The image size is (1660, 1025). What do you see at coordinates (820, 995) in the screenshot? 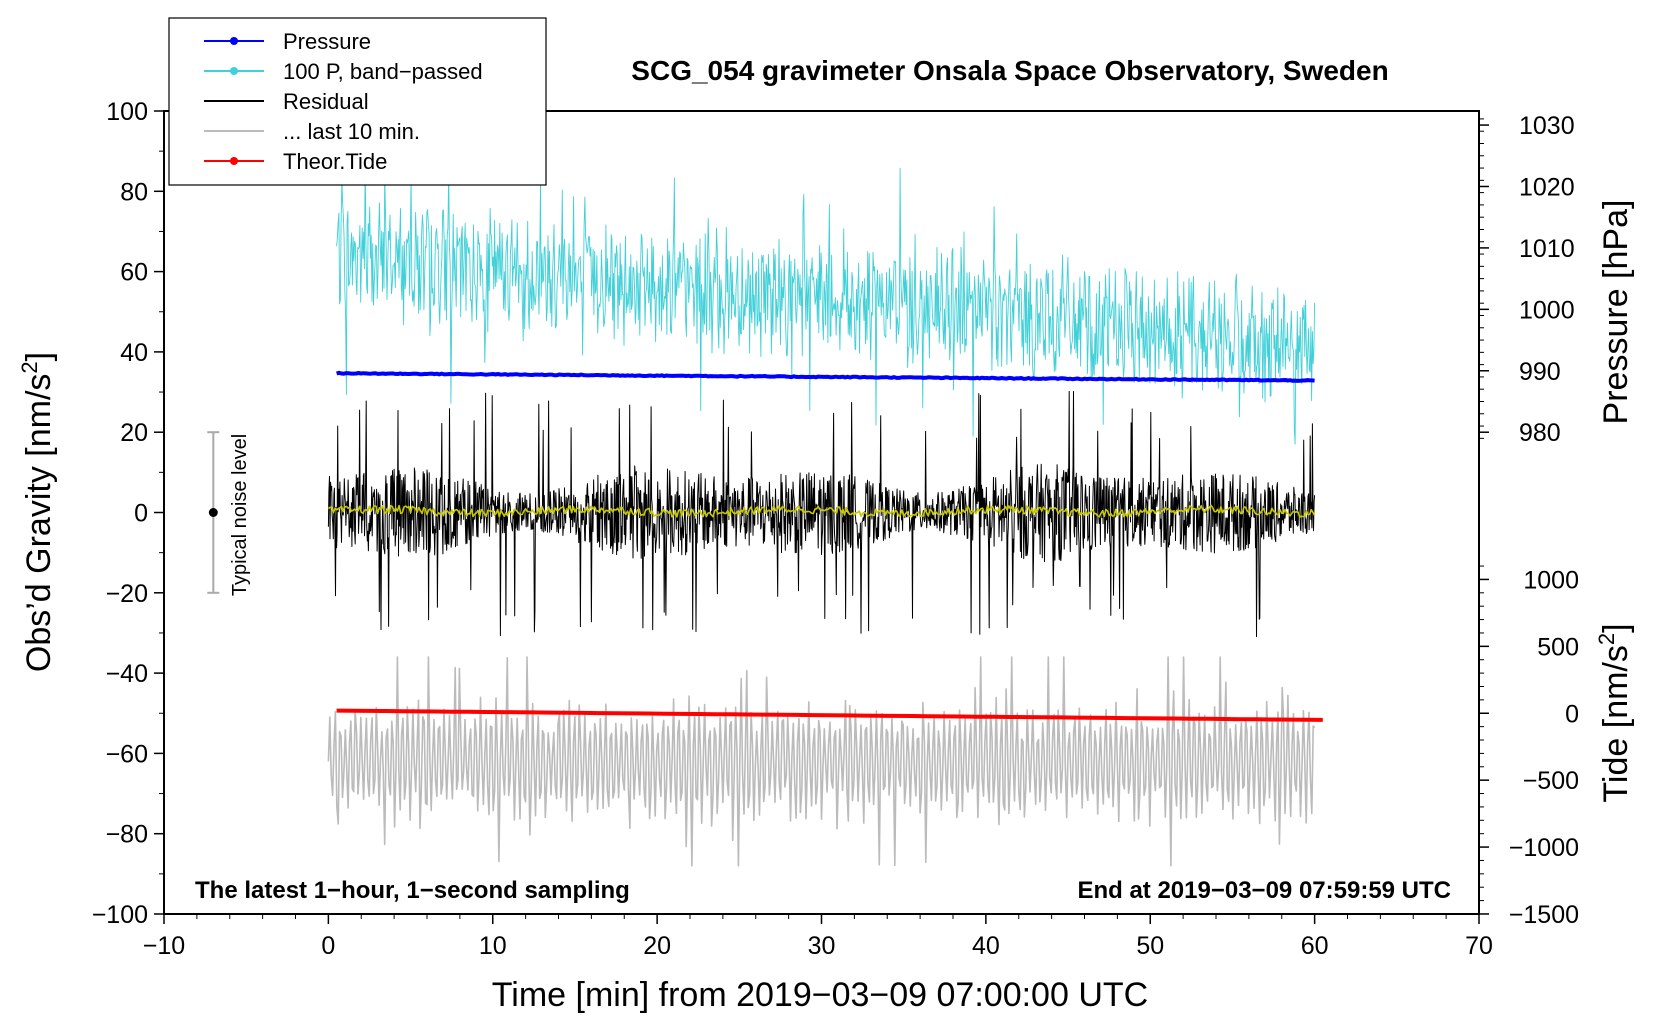
I see `x-axis-title: Time [min] from 2019−03−09 07:00:00 UTC` at bounding box center [820, 995].